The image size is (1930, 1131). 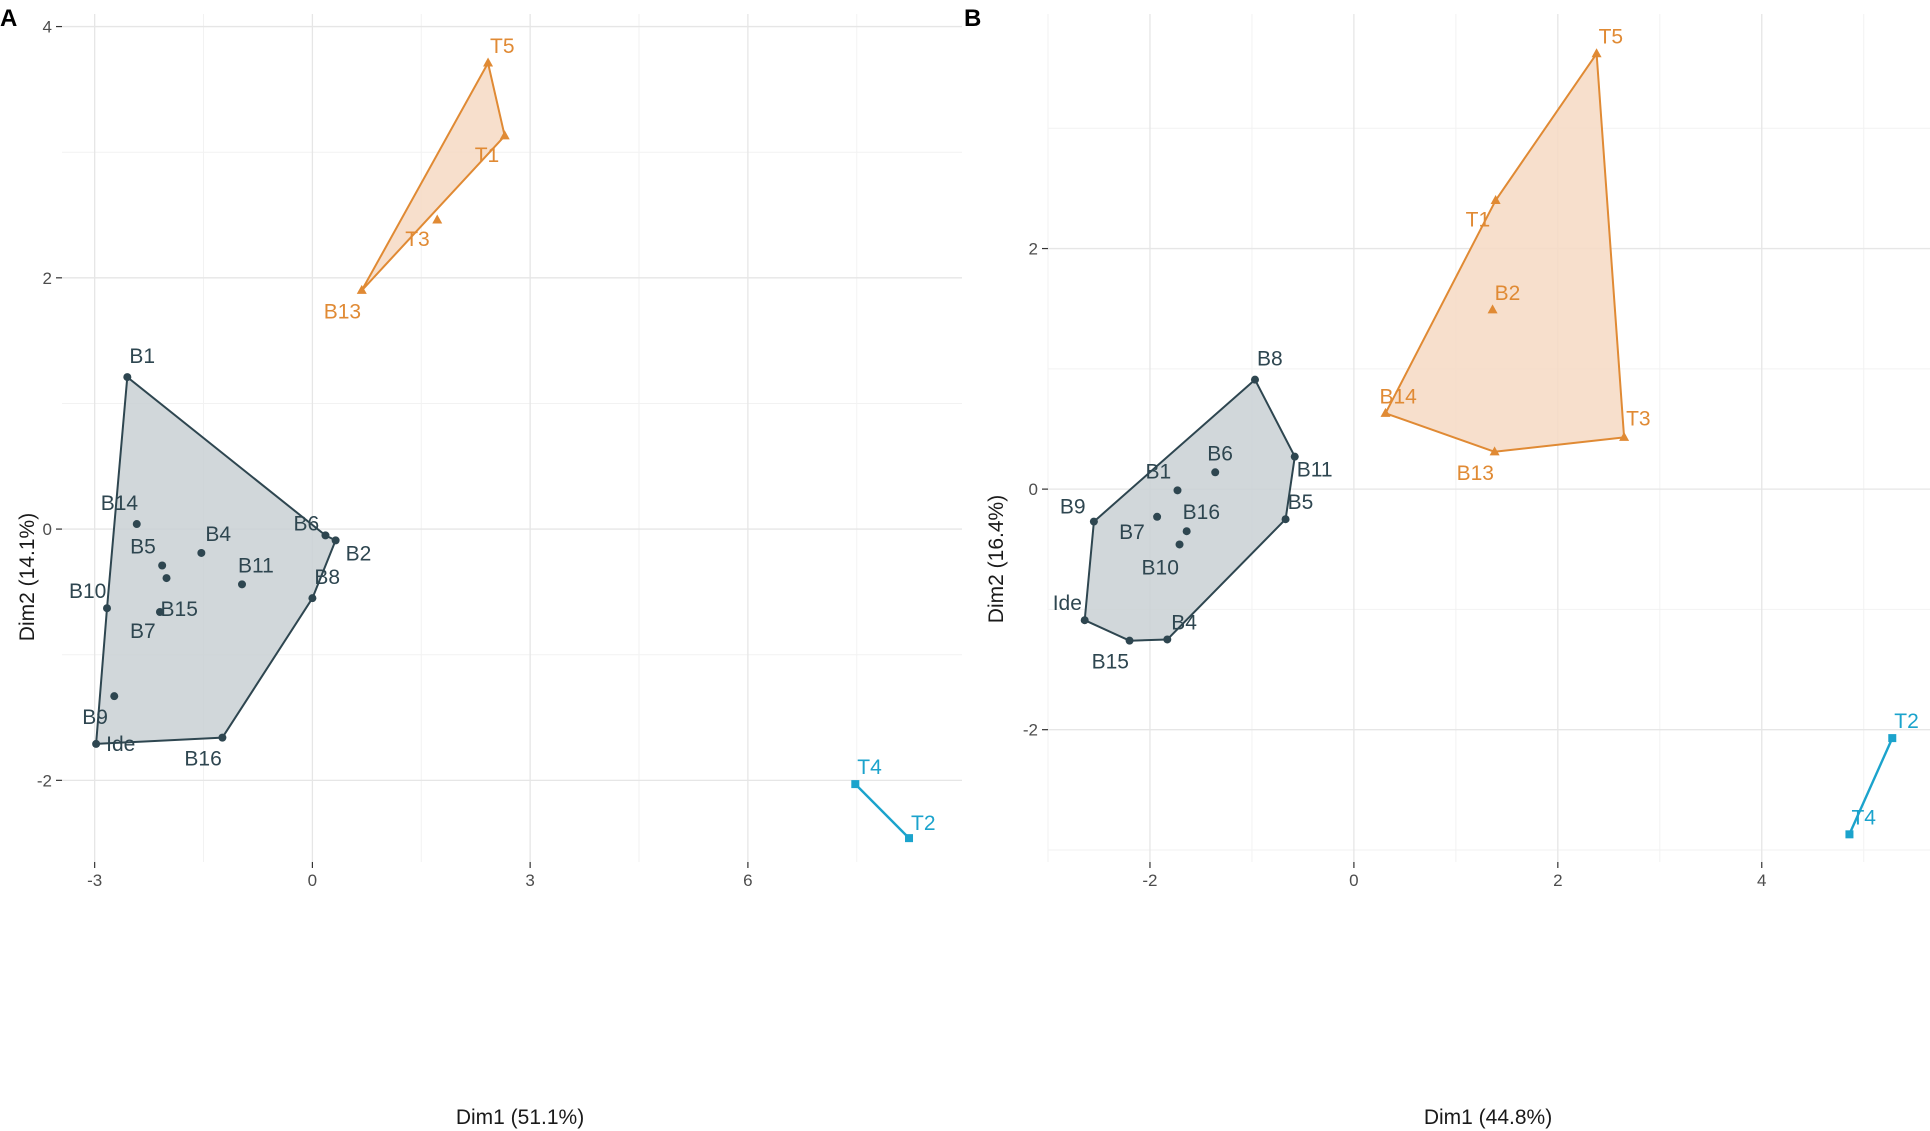 What do you see at coordinates (8, 18) in the screenshot?
I see `panel-tag-a: A` at bounding box center [8, 18].